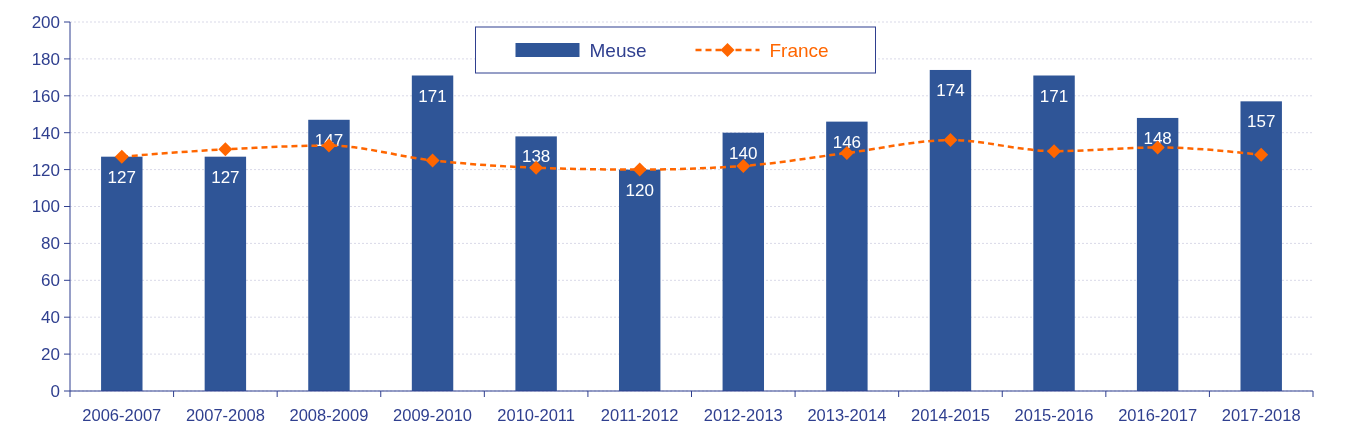 The image size is (1357, 441). What do you see at coordinates (950, 90) in the screenshot?
I see `data-label: 174` at bounding box center [950, 90].